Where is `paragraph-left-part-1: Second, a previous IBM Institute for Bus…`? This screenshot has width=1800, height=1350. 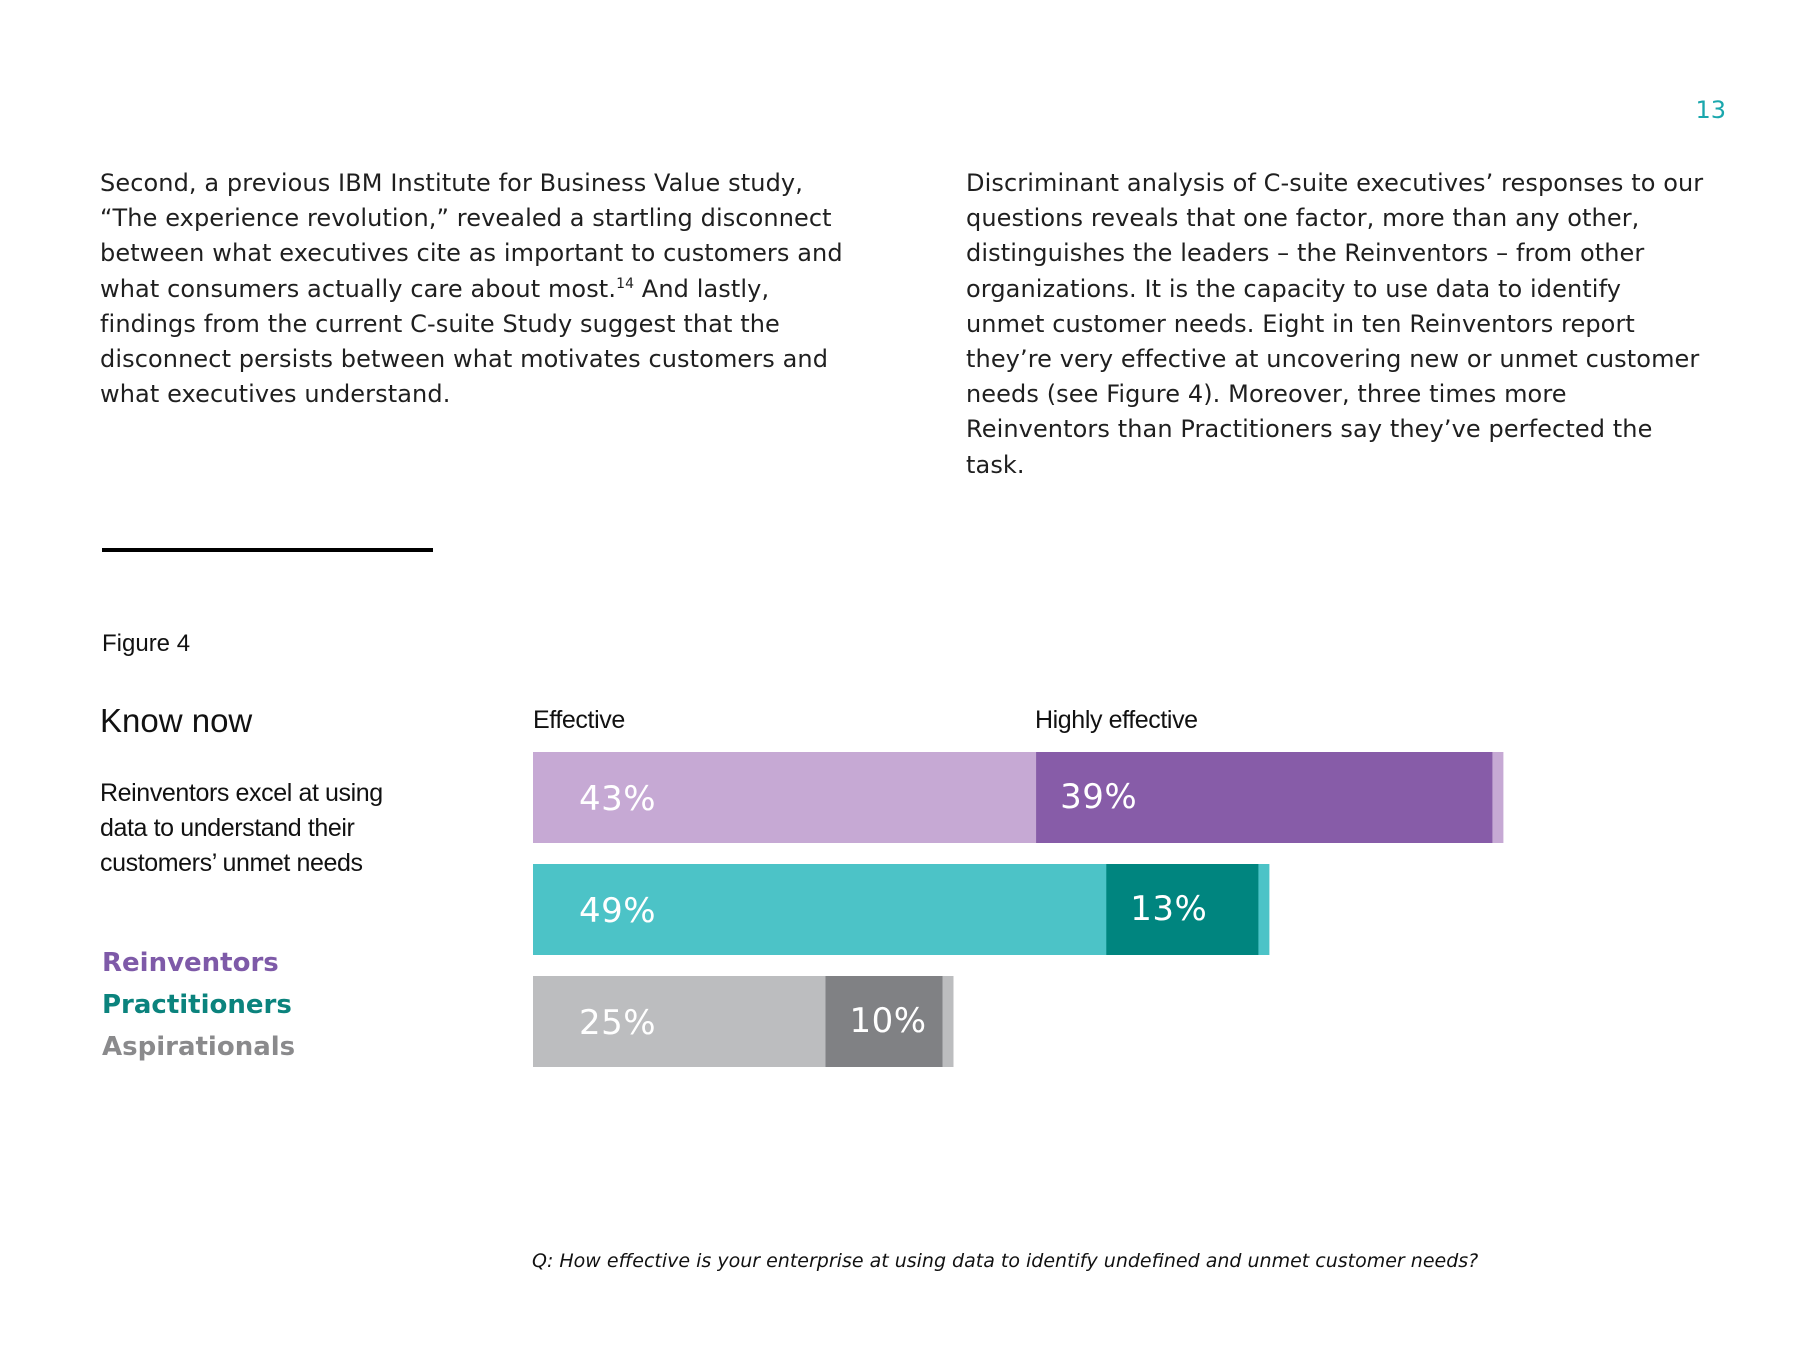 paragraph-left-part-1: Second, a previous IBM Institute for Bus… is located at coordinates (471, 236).